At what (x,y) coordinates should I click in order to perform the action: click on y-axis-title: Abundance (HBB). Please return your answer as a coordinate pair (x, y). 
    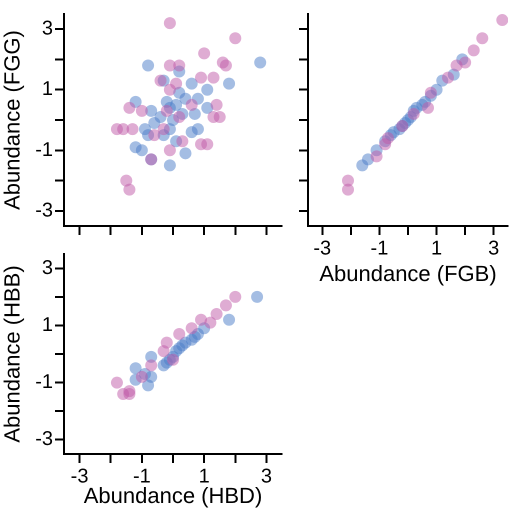
    Looking at the image, I should click on (12, 354).